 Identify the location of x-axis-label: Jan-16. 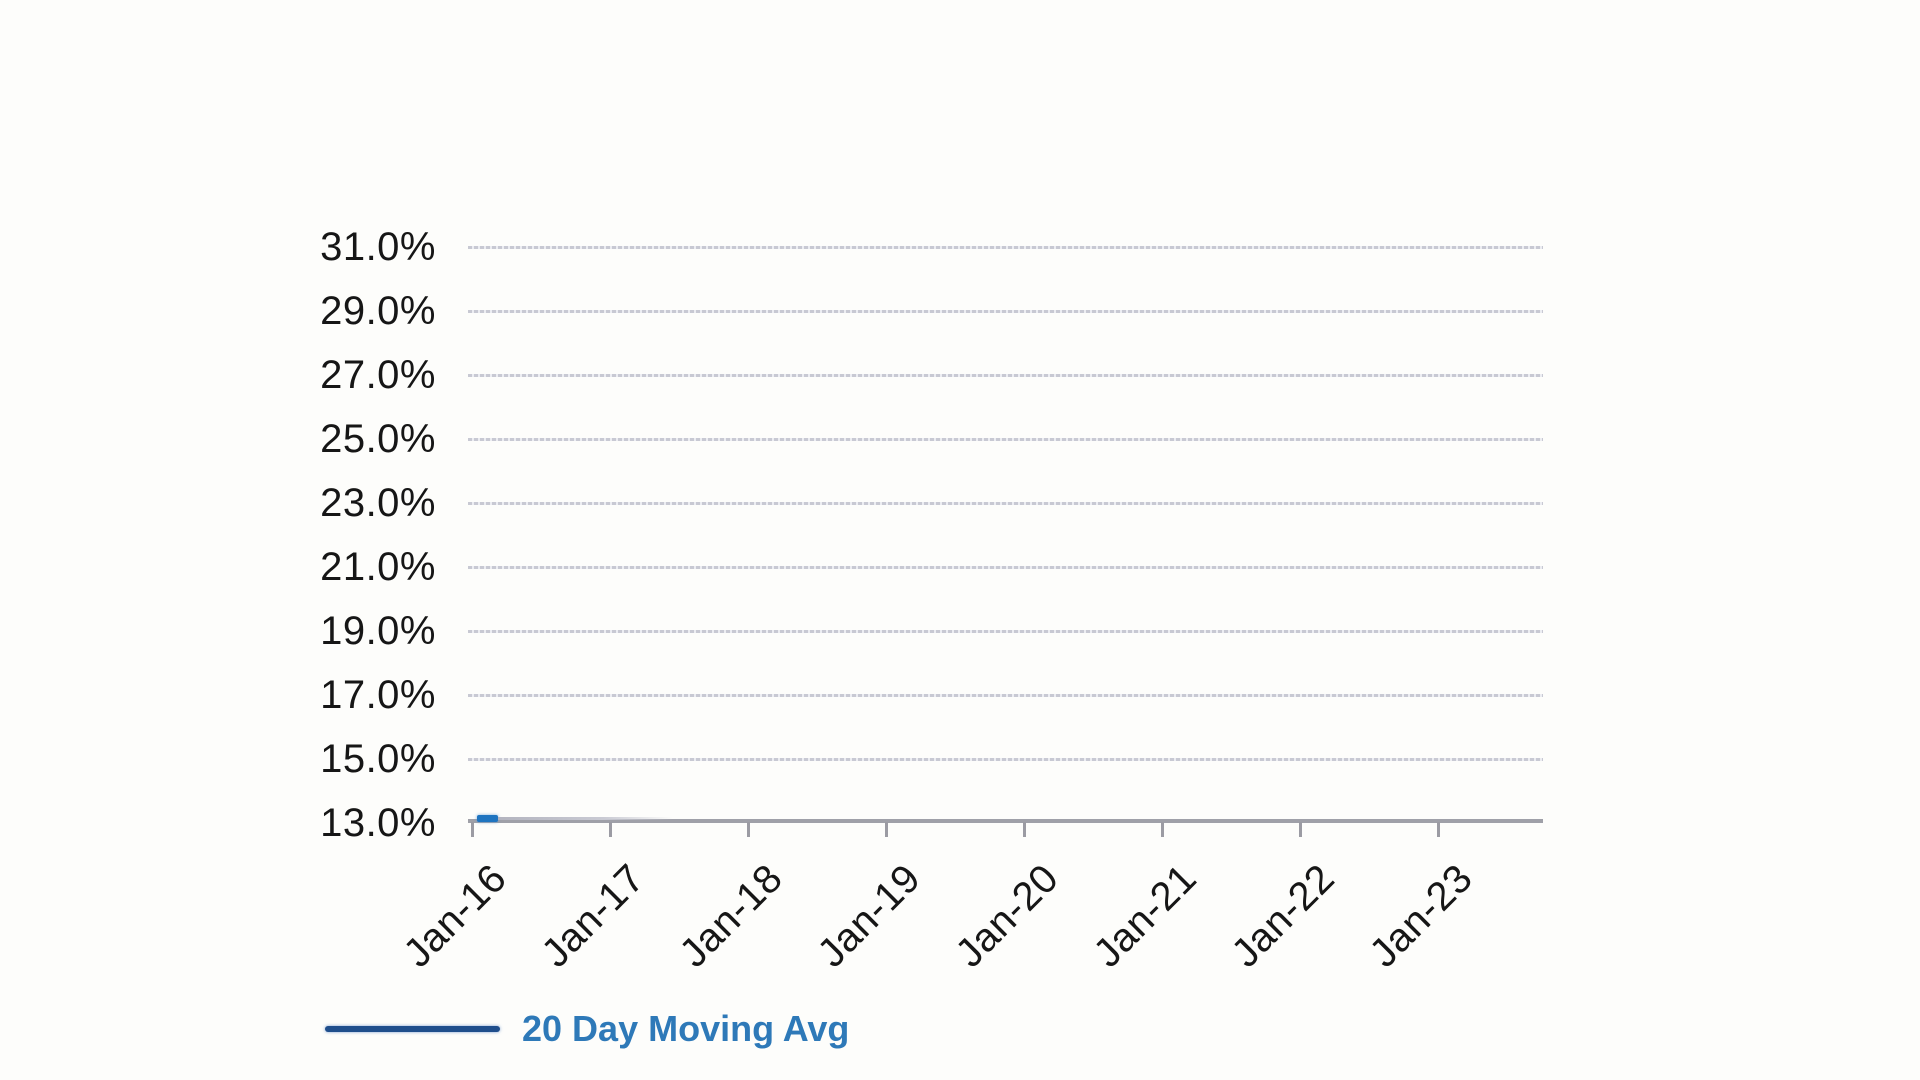
(455, 916).